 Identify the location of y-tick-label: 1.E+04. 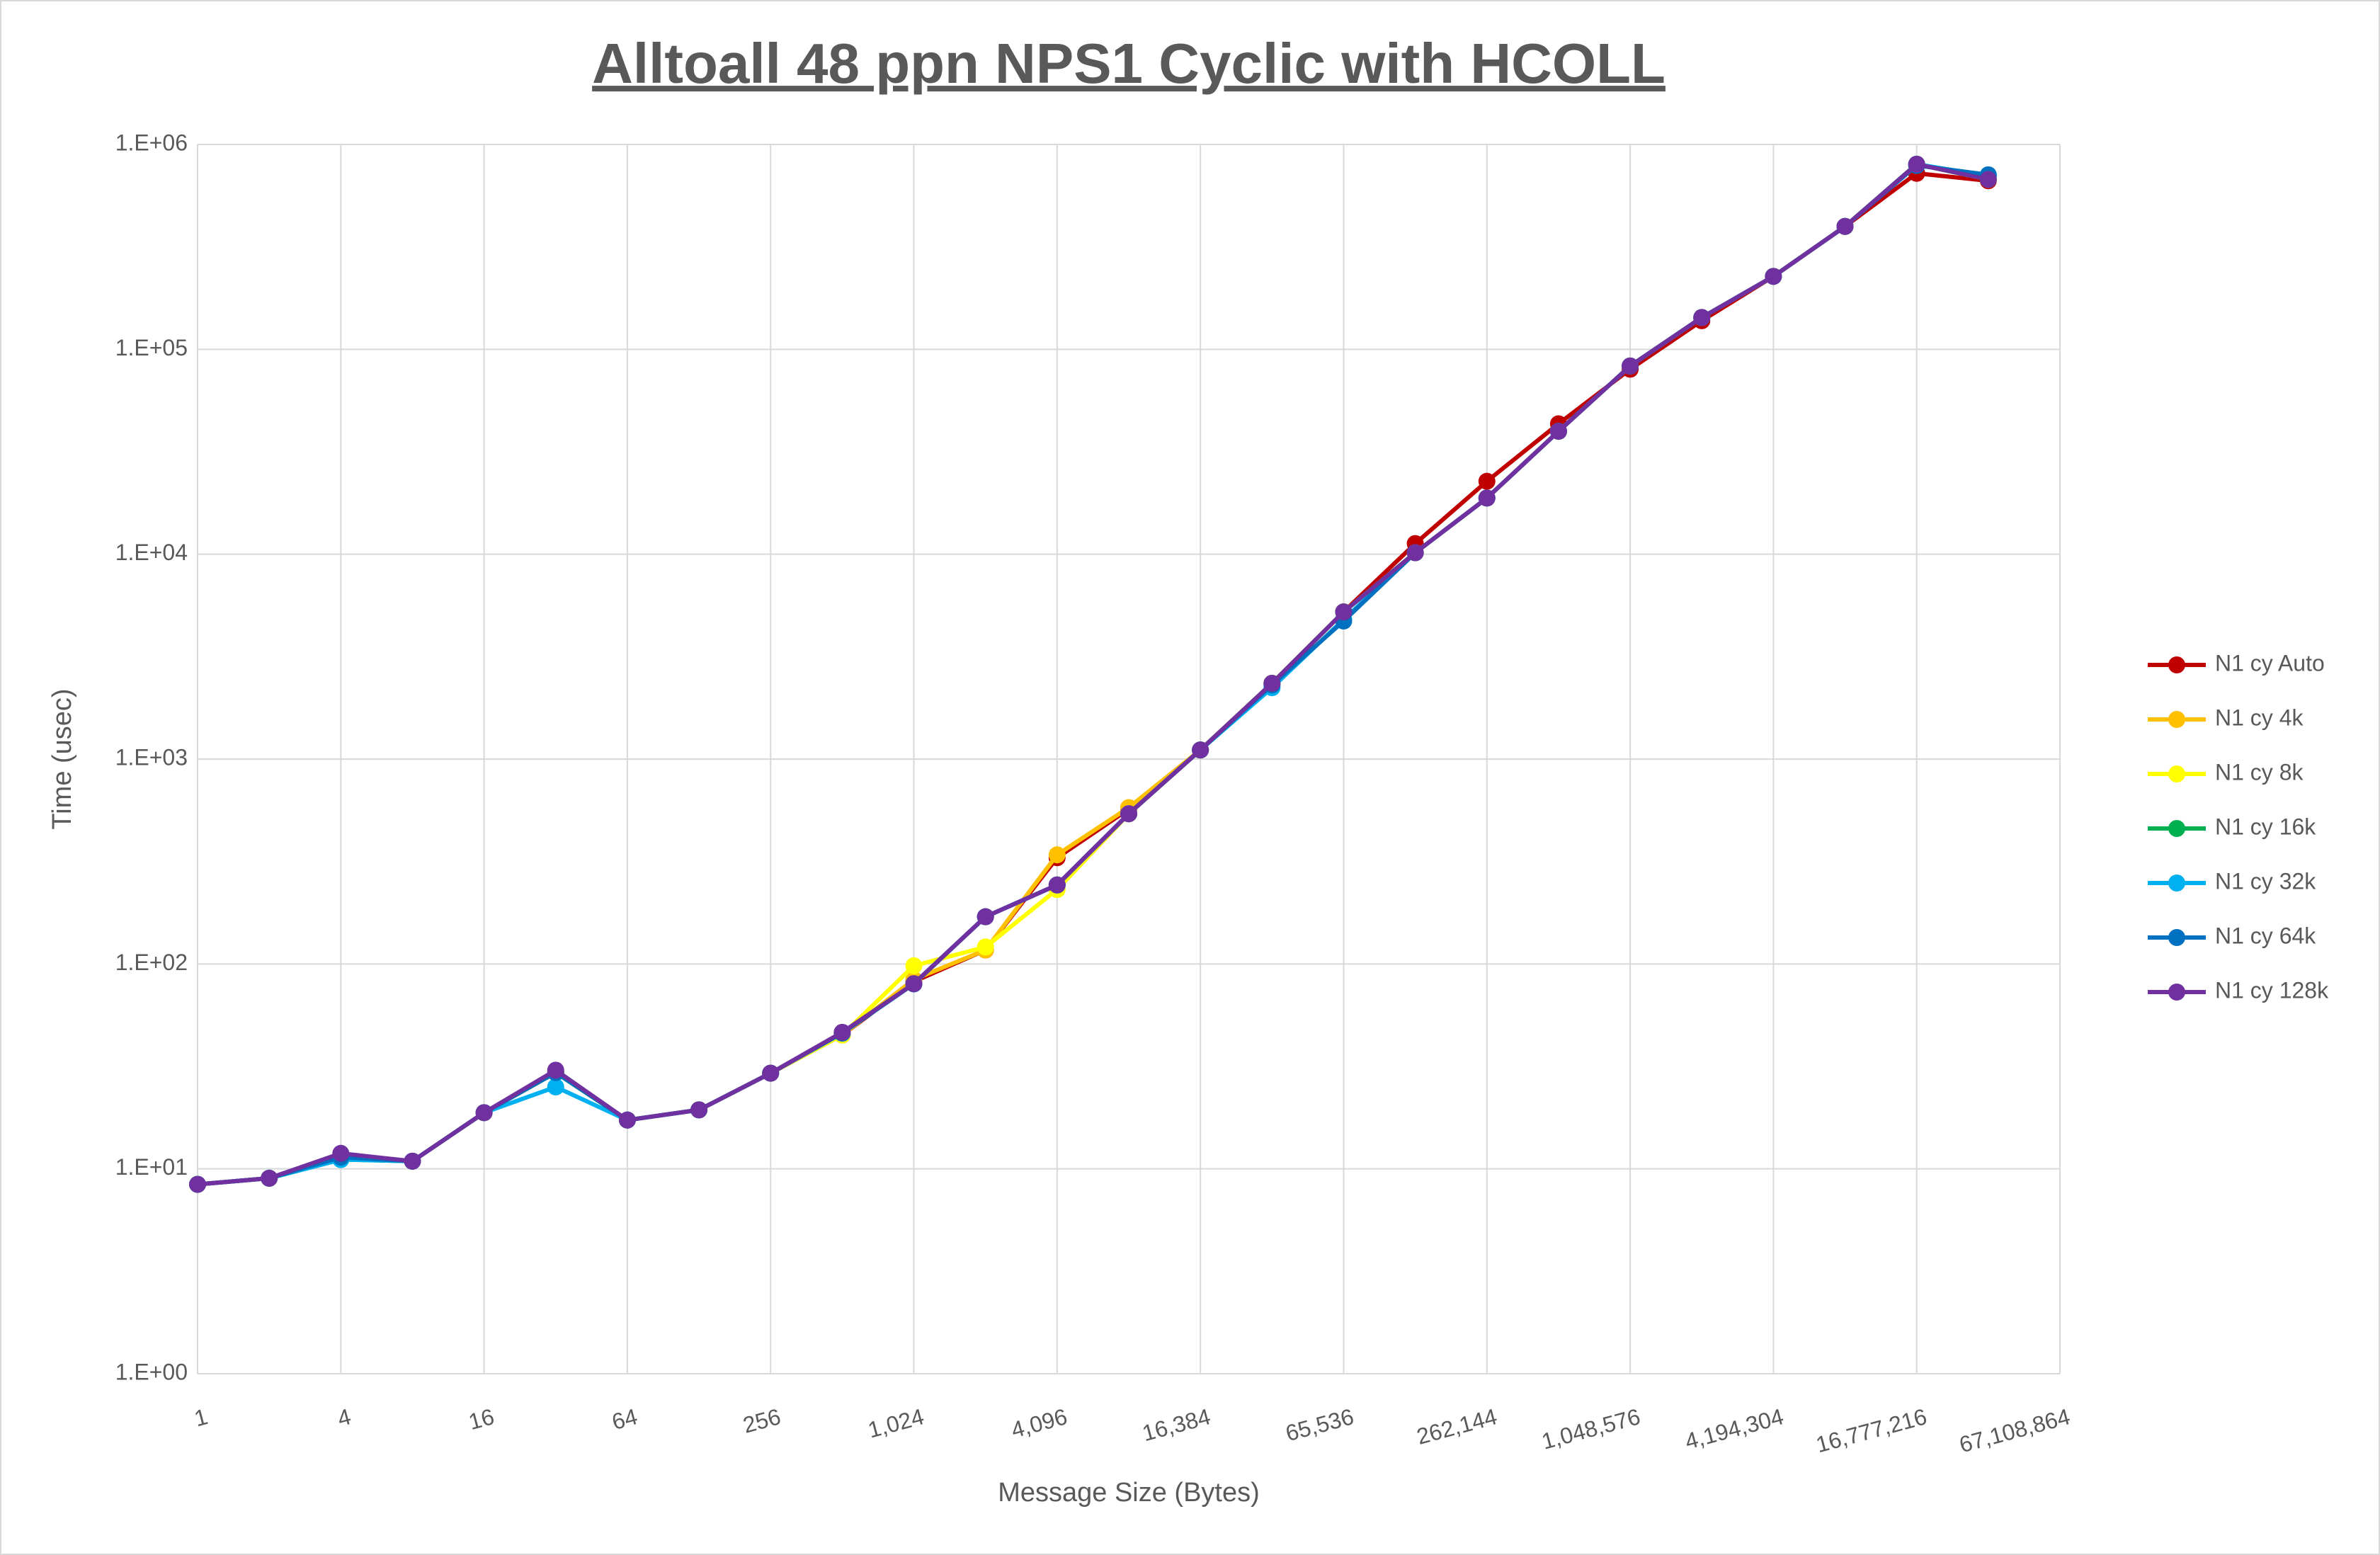
(151, 552).